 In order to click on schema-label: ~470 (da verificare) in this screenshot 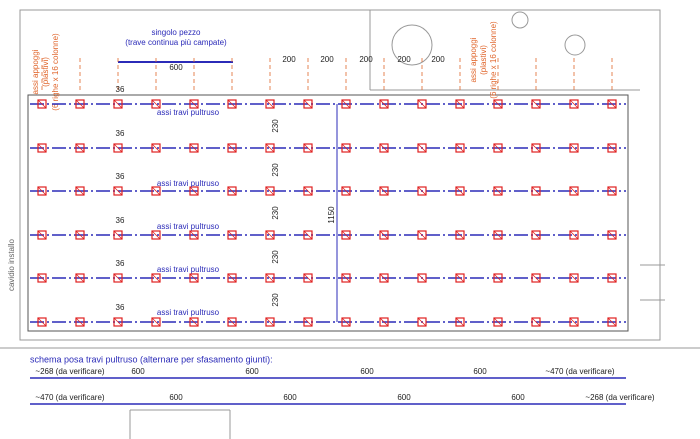, I will do `click(579, 371)`.